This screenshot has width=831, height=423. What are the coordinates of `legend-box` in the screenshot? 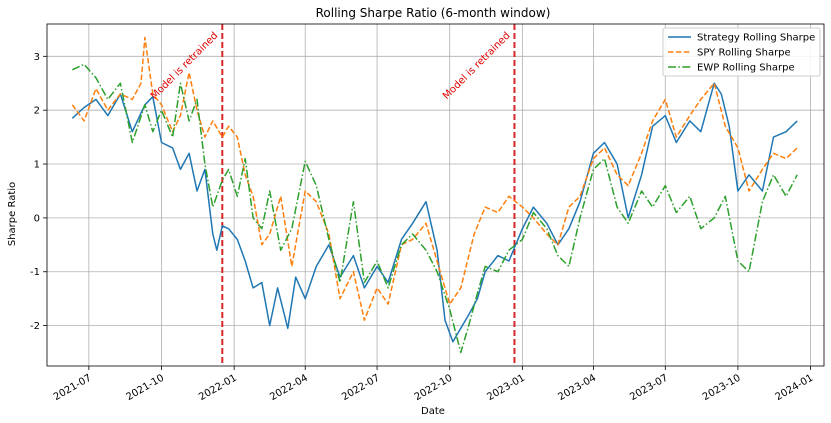 It's located at (741, 52).